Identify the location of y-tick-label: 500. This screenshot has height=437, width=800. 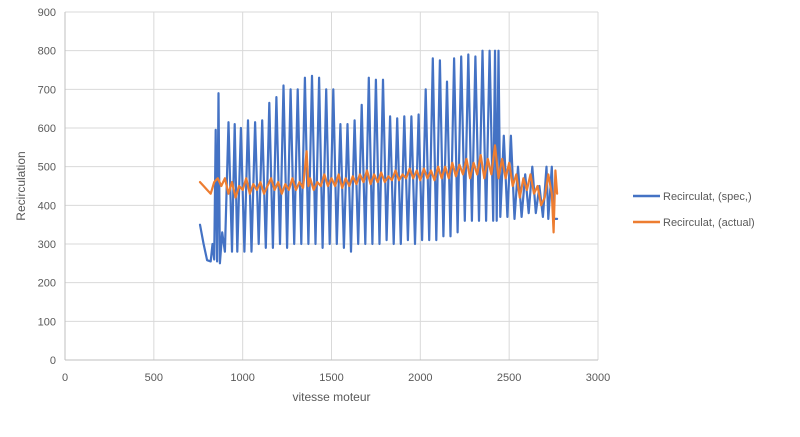
(47, 168).